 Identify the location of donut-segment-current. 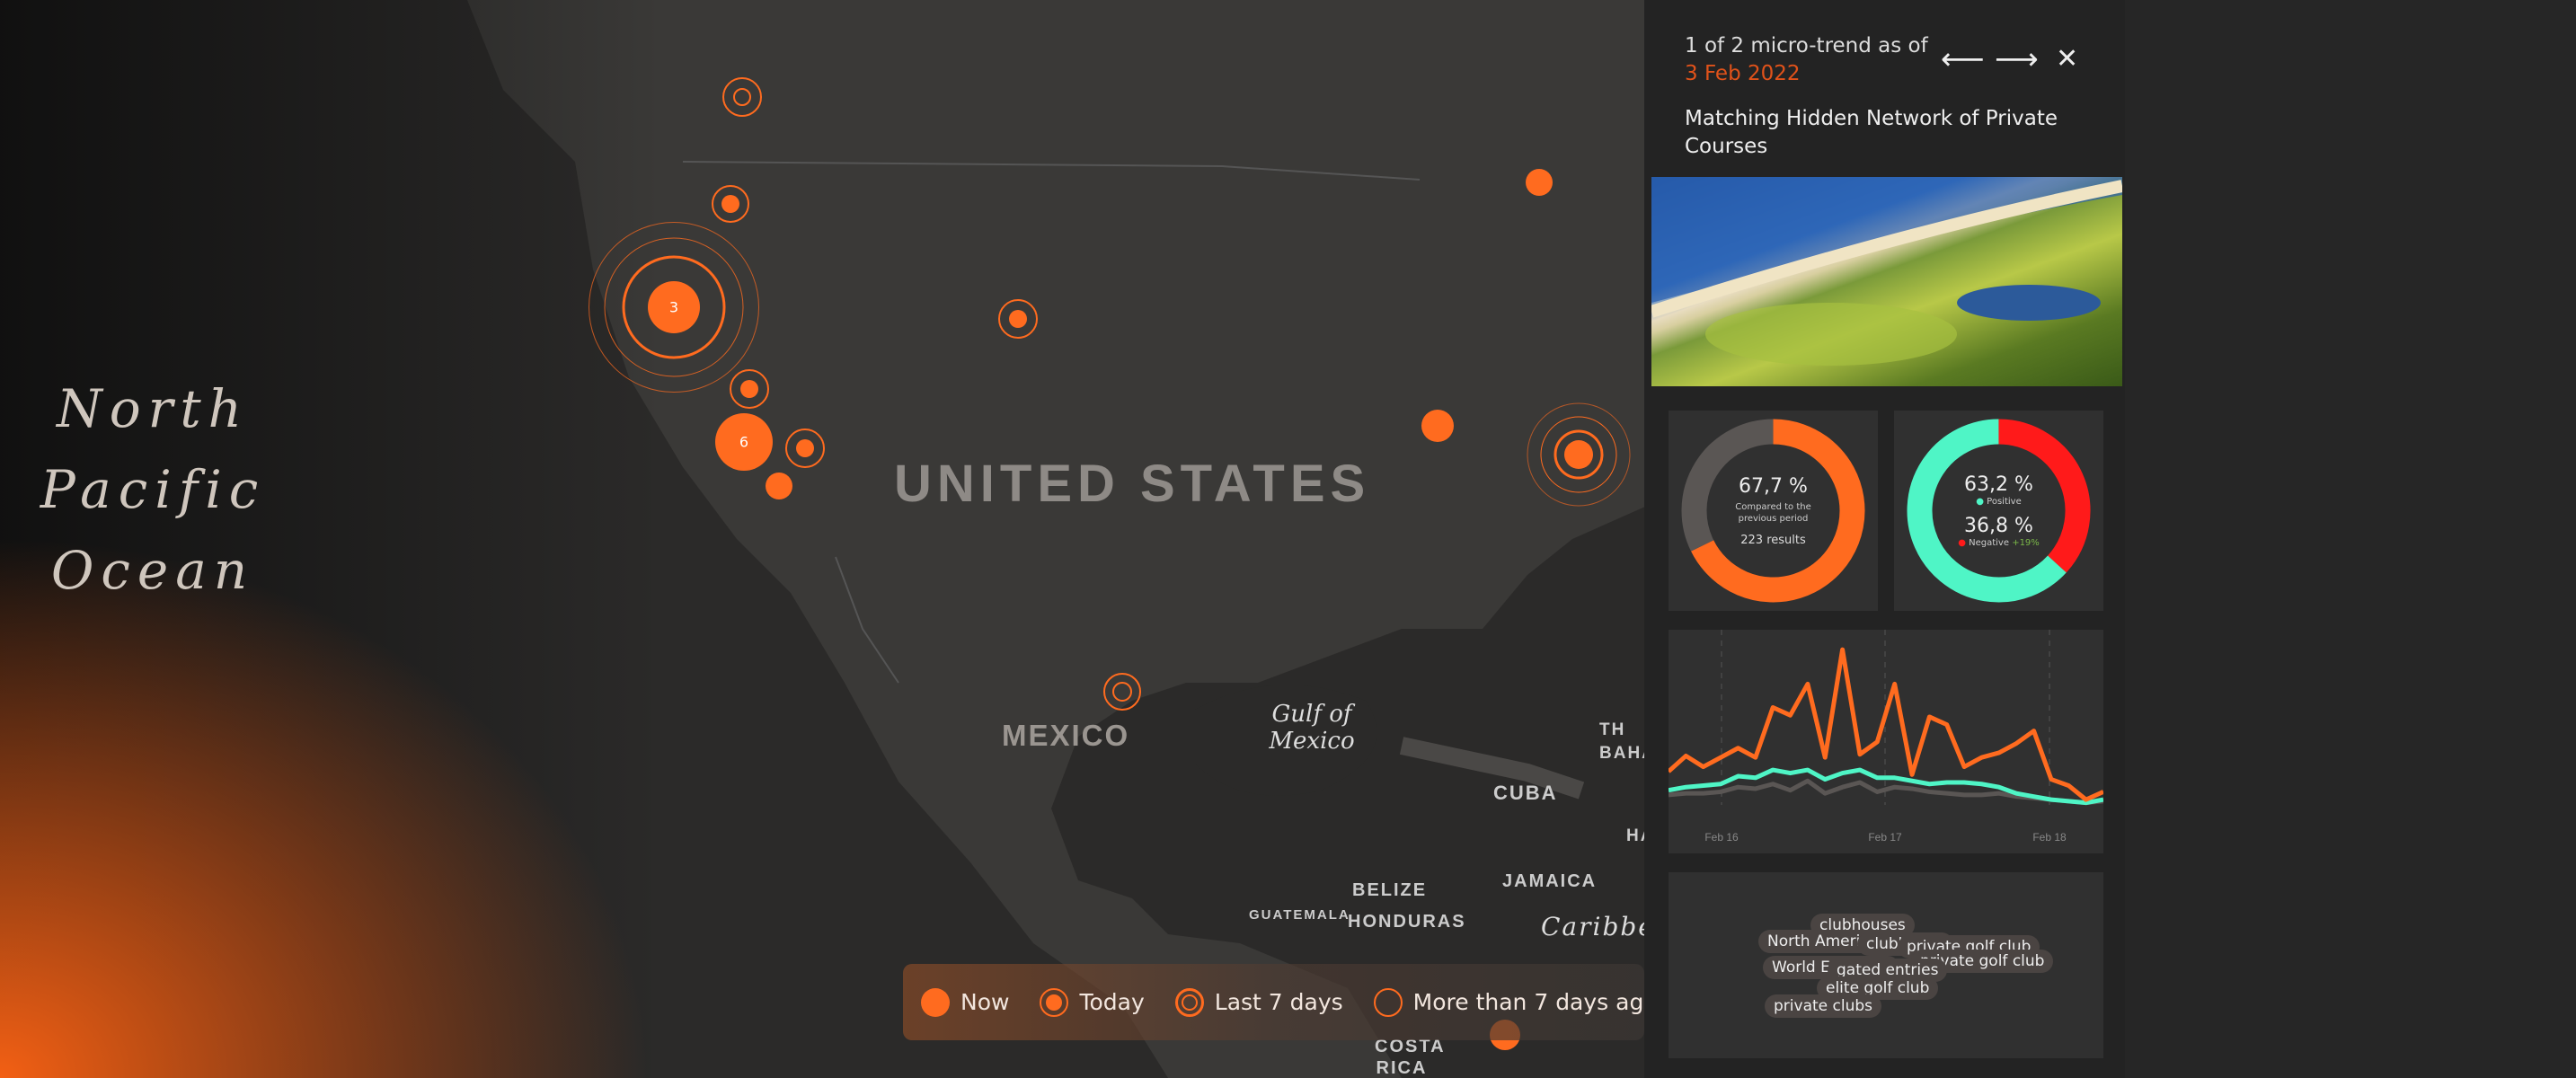
(1778, 511).